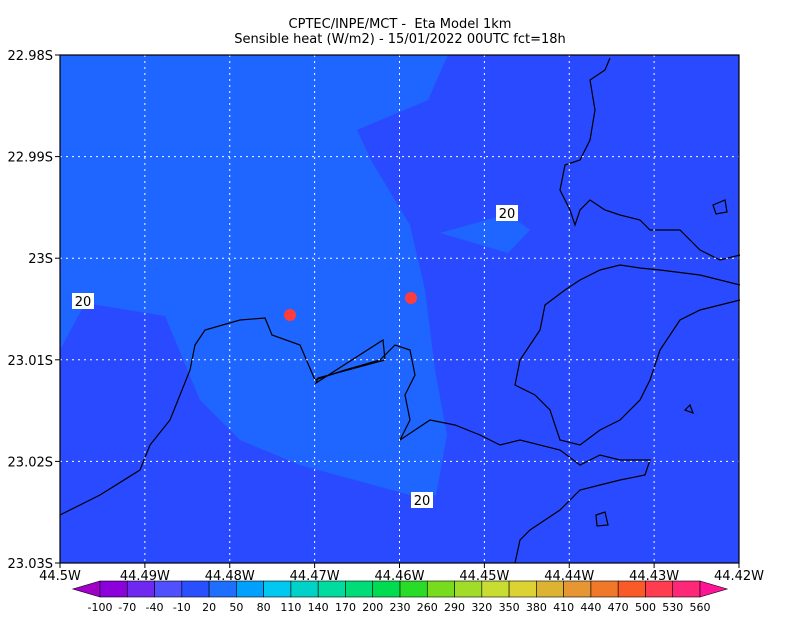  Describe the element at coordinates (40, 259) in the screenshot. I see `y-tick-label: 23S` at that location.